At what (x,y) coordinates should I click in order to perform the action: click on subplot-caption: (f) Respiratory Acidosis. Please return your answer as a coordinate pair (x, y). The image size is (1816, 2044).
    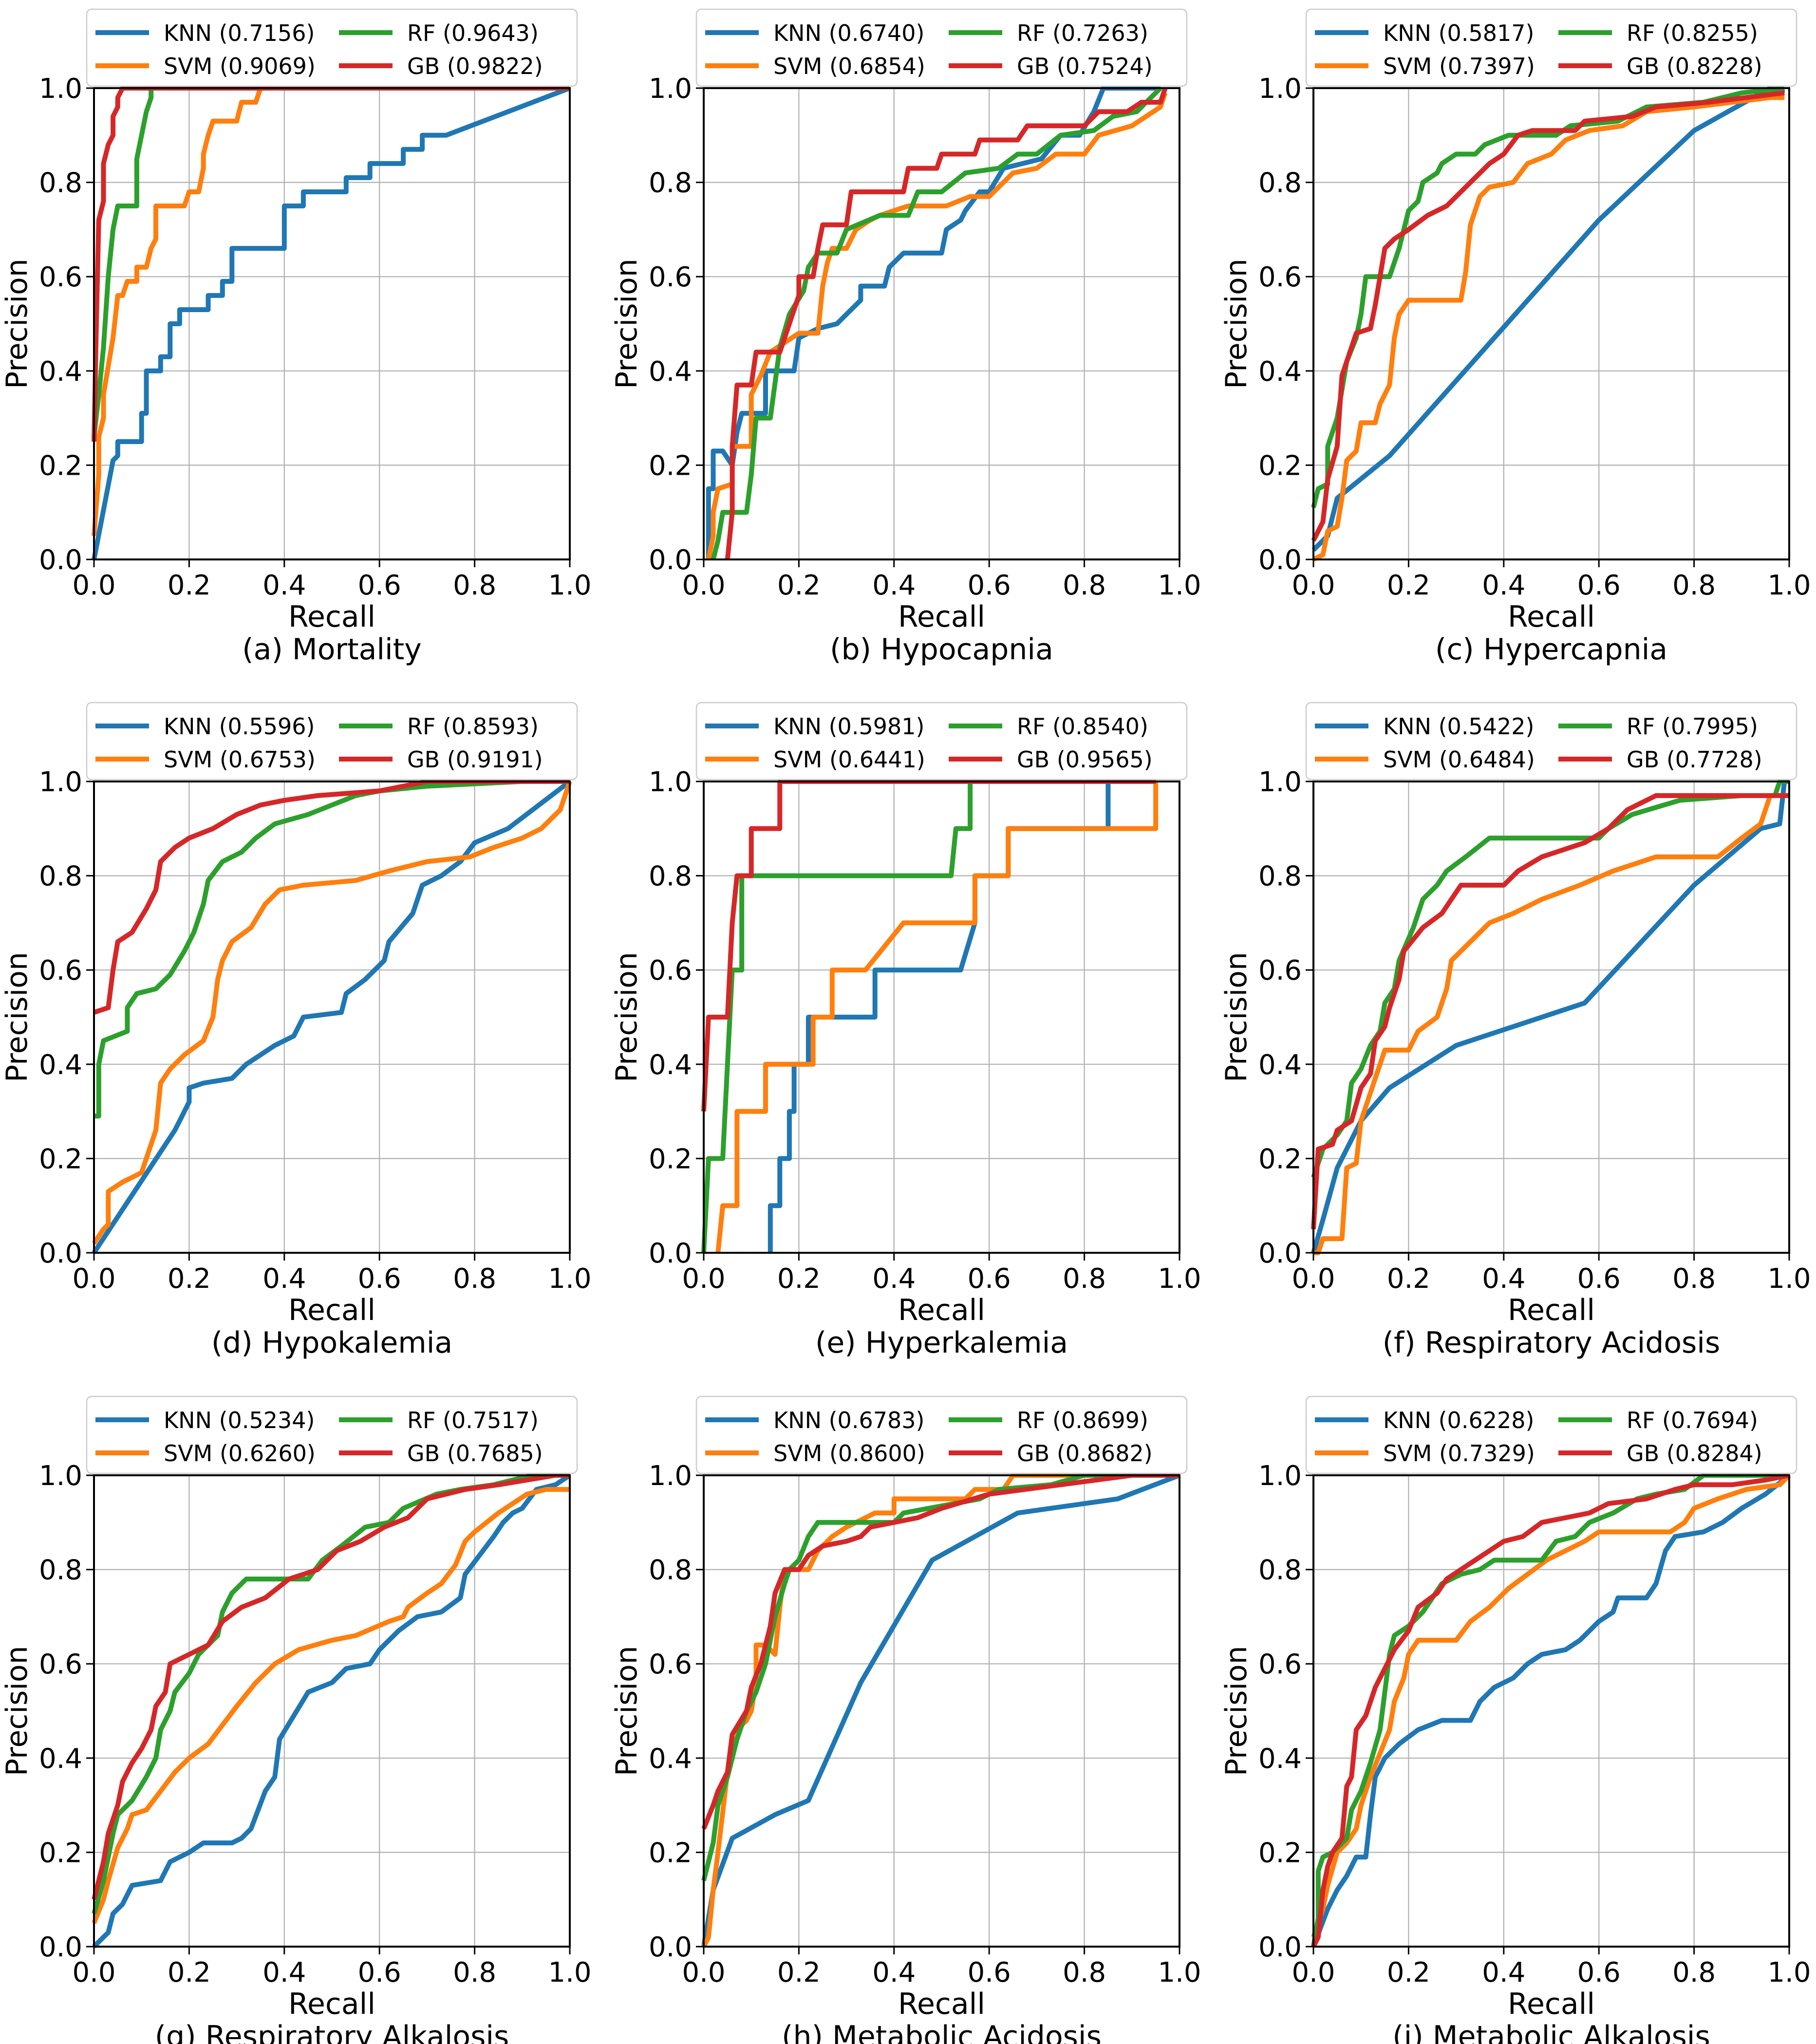
    Looking at the image, I should click on (1552, 1343).